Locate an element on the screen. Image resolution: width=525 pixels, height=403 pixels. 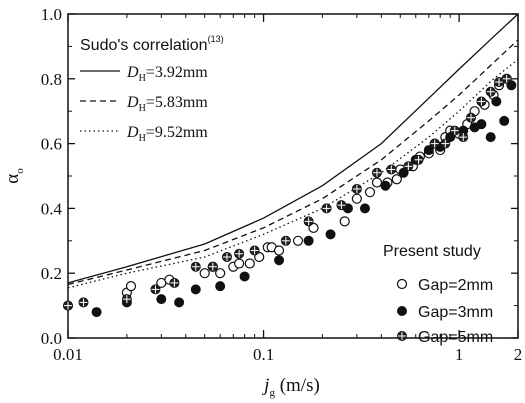
legend-label-dh-2-sub: H is located at coordinates (142, 108).